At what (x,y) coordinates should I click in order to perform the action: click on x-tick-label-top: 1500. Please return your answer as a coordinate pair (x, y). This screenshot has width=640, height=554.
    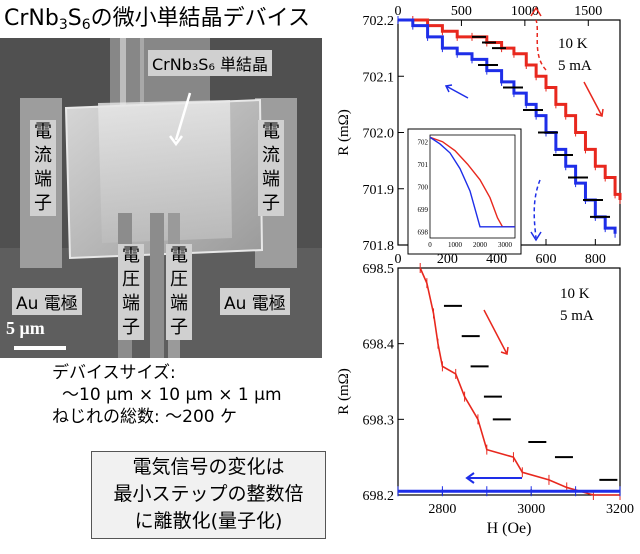
    Looking at the image, I should click on (588, 11).